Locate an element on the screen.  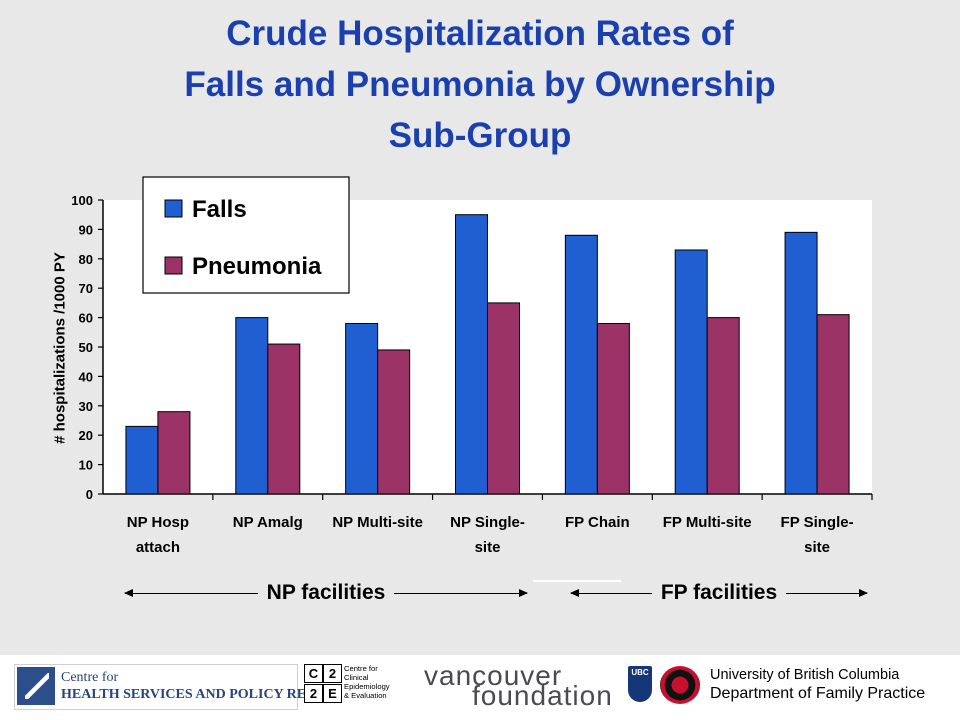
ubc-crest-icon is located at coordinates (680, 685).